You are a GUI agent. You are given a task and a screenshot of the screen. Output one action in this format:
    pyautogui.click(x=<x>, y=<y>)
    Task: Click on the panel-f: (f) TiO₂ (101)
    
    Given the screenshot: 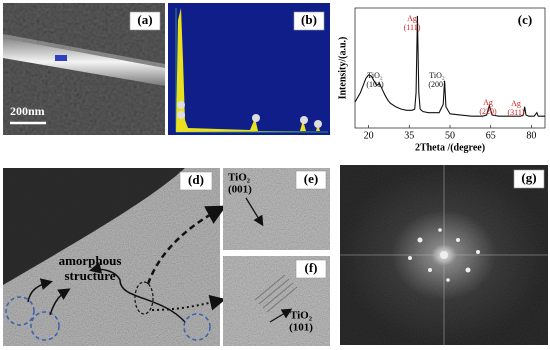 What is the action you would take?
    pyautogui.click(x=276, y=301)
    